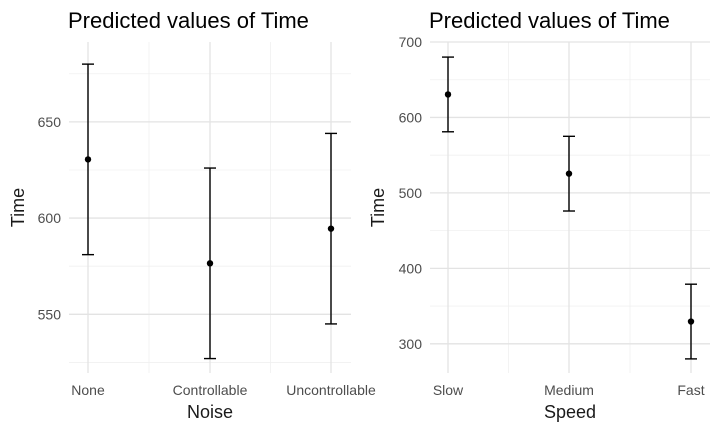 The height and width of the screenshot is (432, 720). What do you see at coordinates (331, 390) in the screenshot?
I see `panel1-xtick-label: Uncontrollable` at bounding box center [331, 390].